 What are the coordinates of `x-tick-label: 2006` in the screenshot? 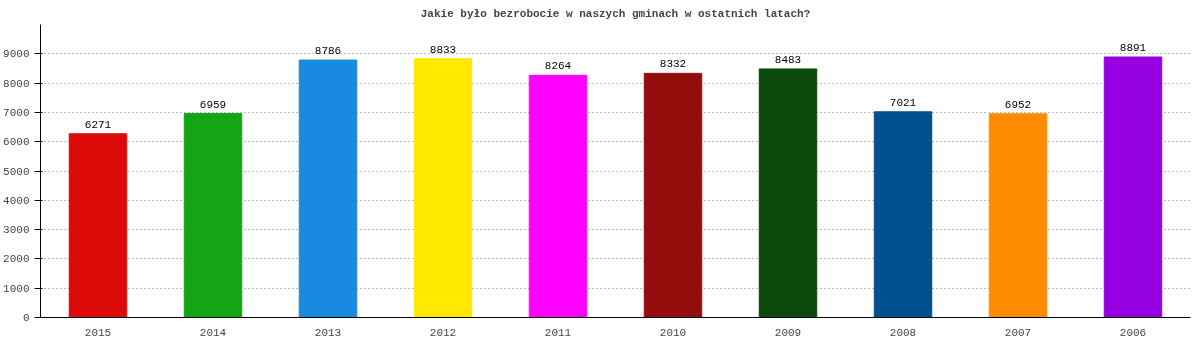 It's located at (1133, 332).